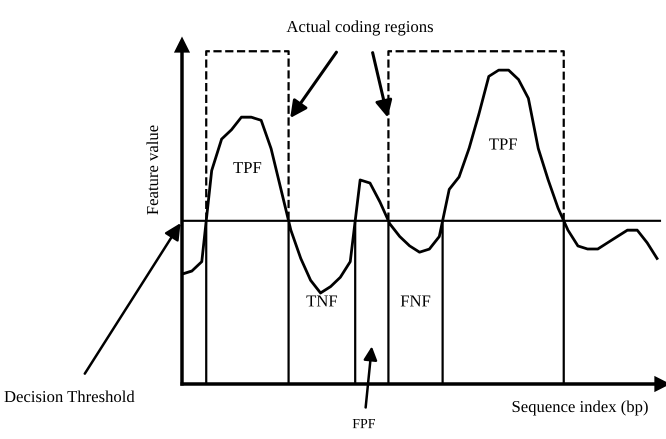 This screenshot has height=439, width=666. What do you see at coordinates (69, 396) in the screenshot?
I see `ref-line-label: Decision Threshold` at bounding box center [69, 396].